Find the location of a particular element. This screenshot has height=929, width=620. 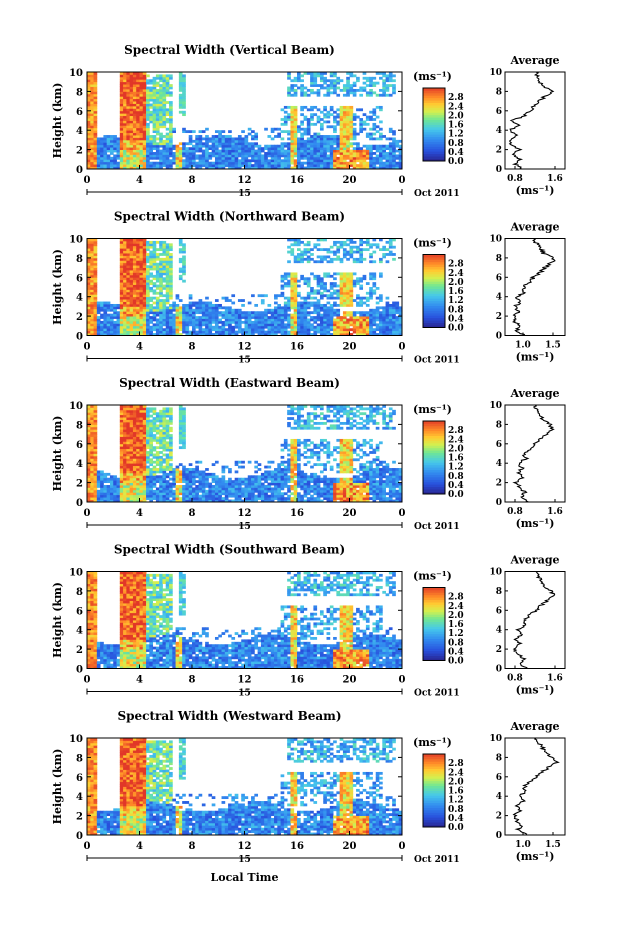

y-tick-label: 10 is located at coordinates (76, 240).